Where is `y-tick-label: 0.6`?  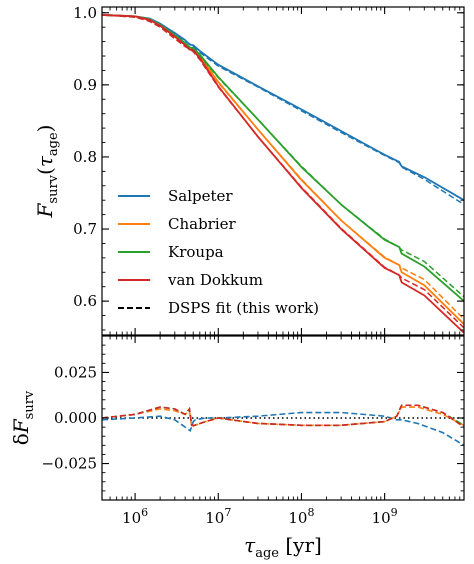 y-tick-label: 0.6 is located at coordinates (85, 301).